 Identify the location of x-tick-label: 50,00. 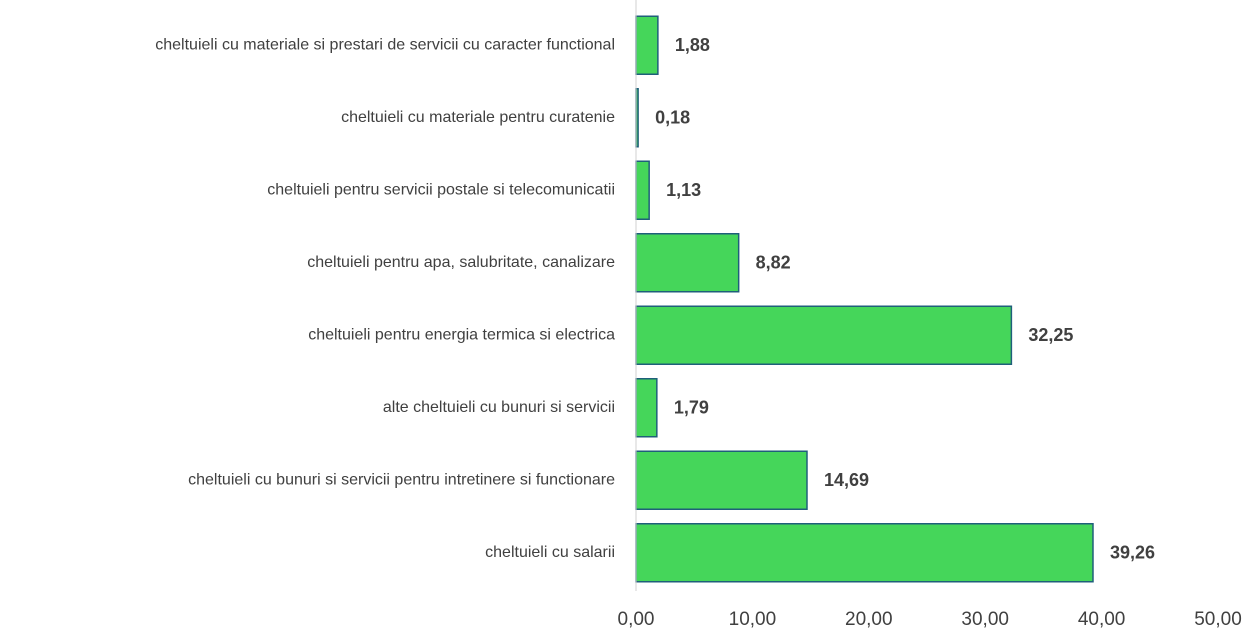
(1218, 619).